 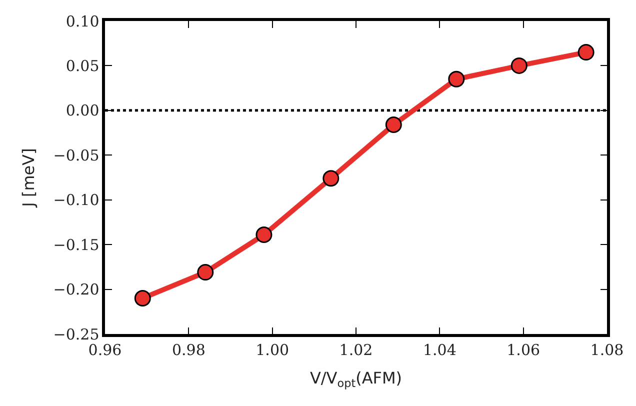 I want to click on y-tick-label: −0.20, so click(x=76, y=289).